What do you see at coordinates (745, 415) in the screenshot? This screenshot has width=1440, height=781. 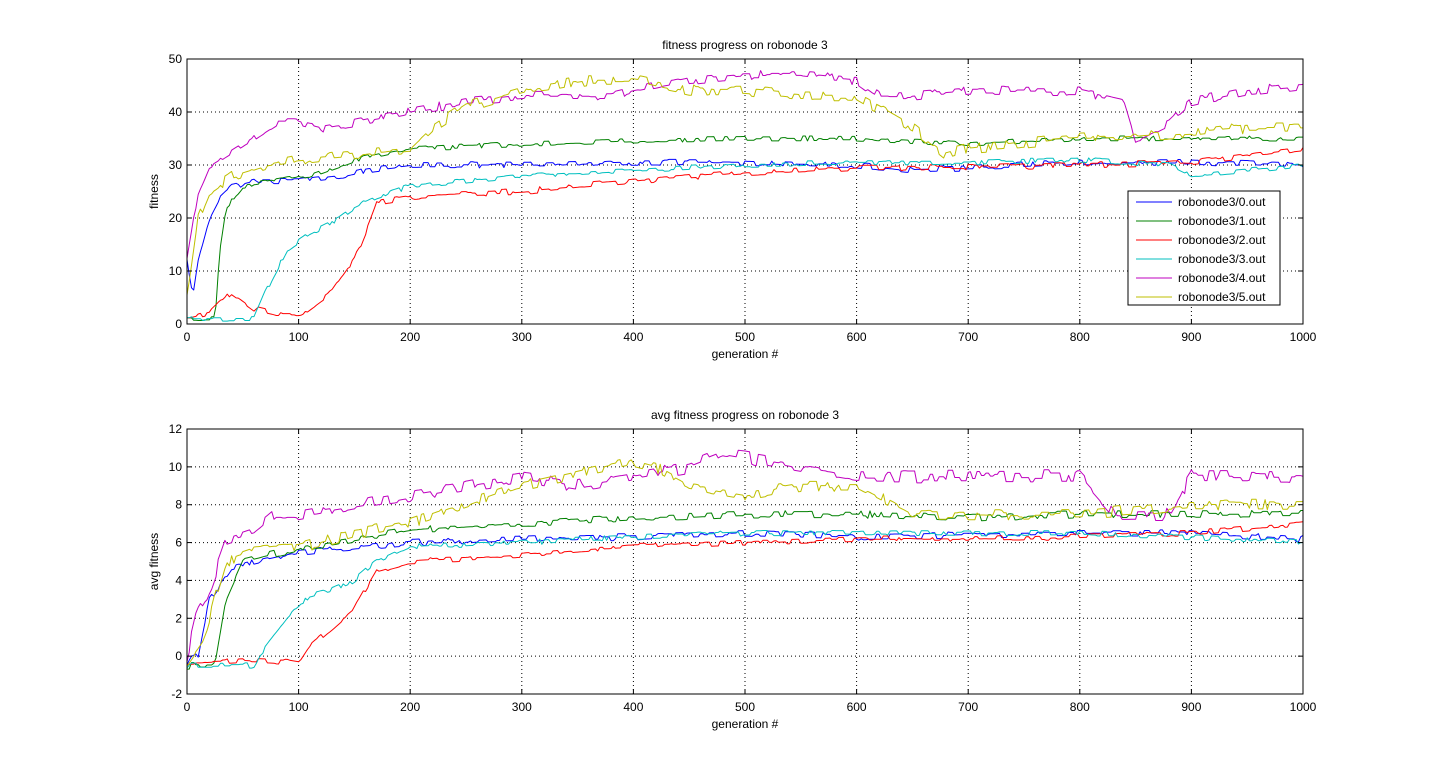 I see `avg-fitness-chart-title: avg fitness progress on robonode 3` at bounding box center [745, 415].